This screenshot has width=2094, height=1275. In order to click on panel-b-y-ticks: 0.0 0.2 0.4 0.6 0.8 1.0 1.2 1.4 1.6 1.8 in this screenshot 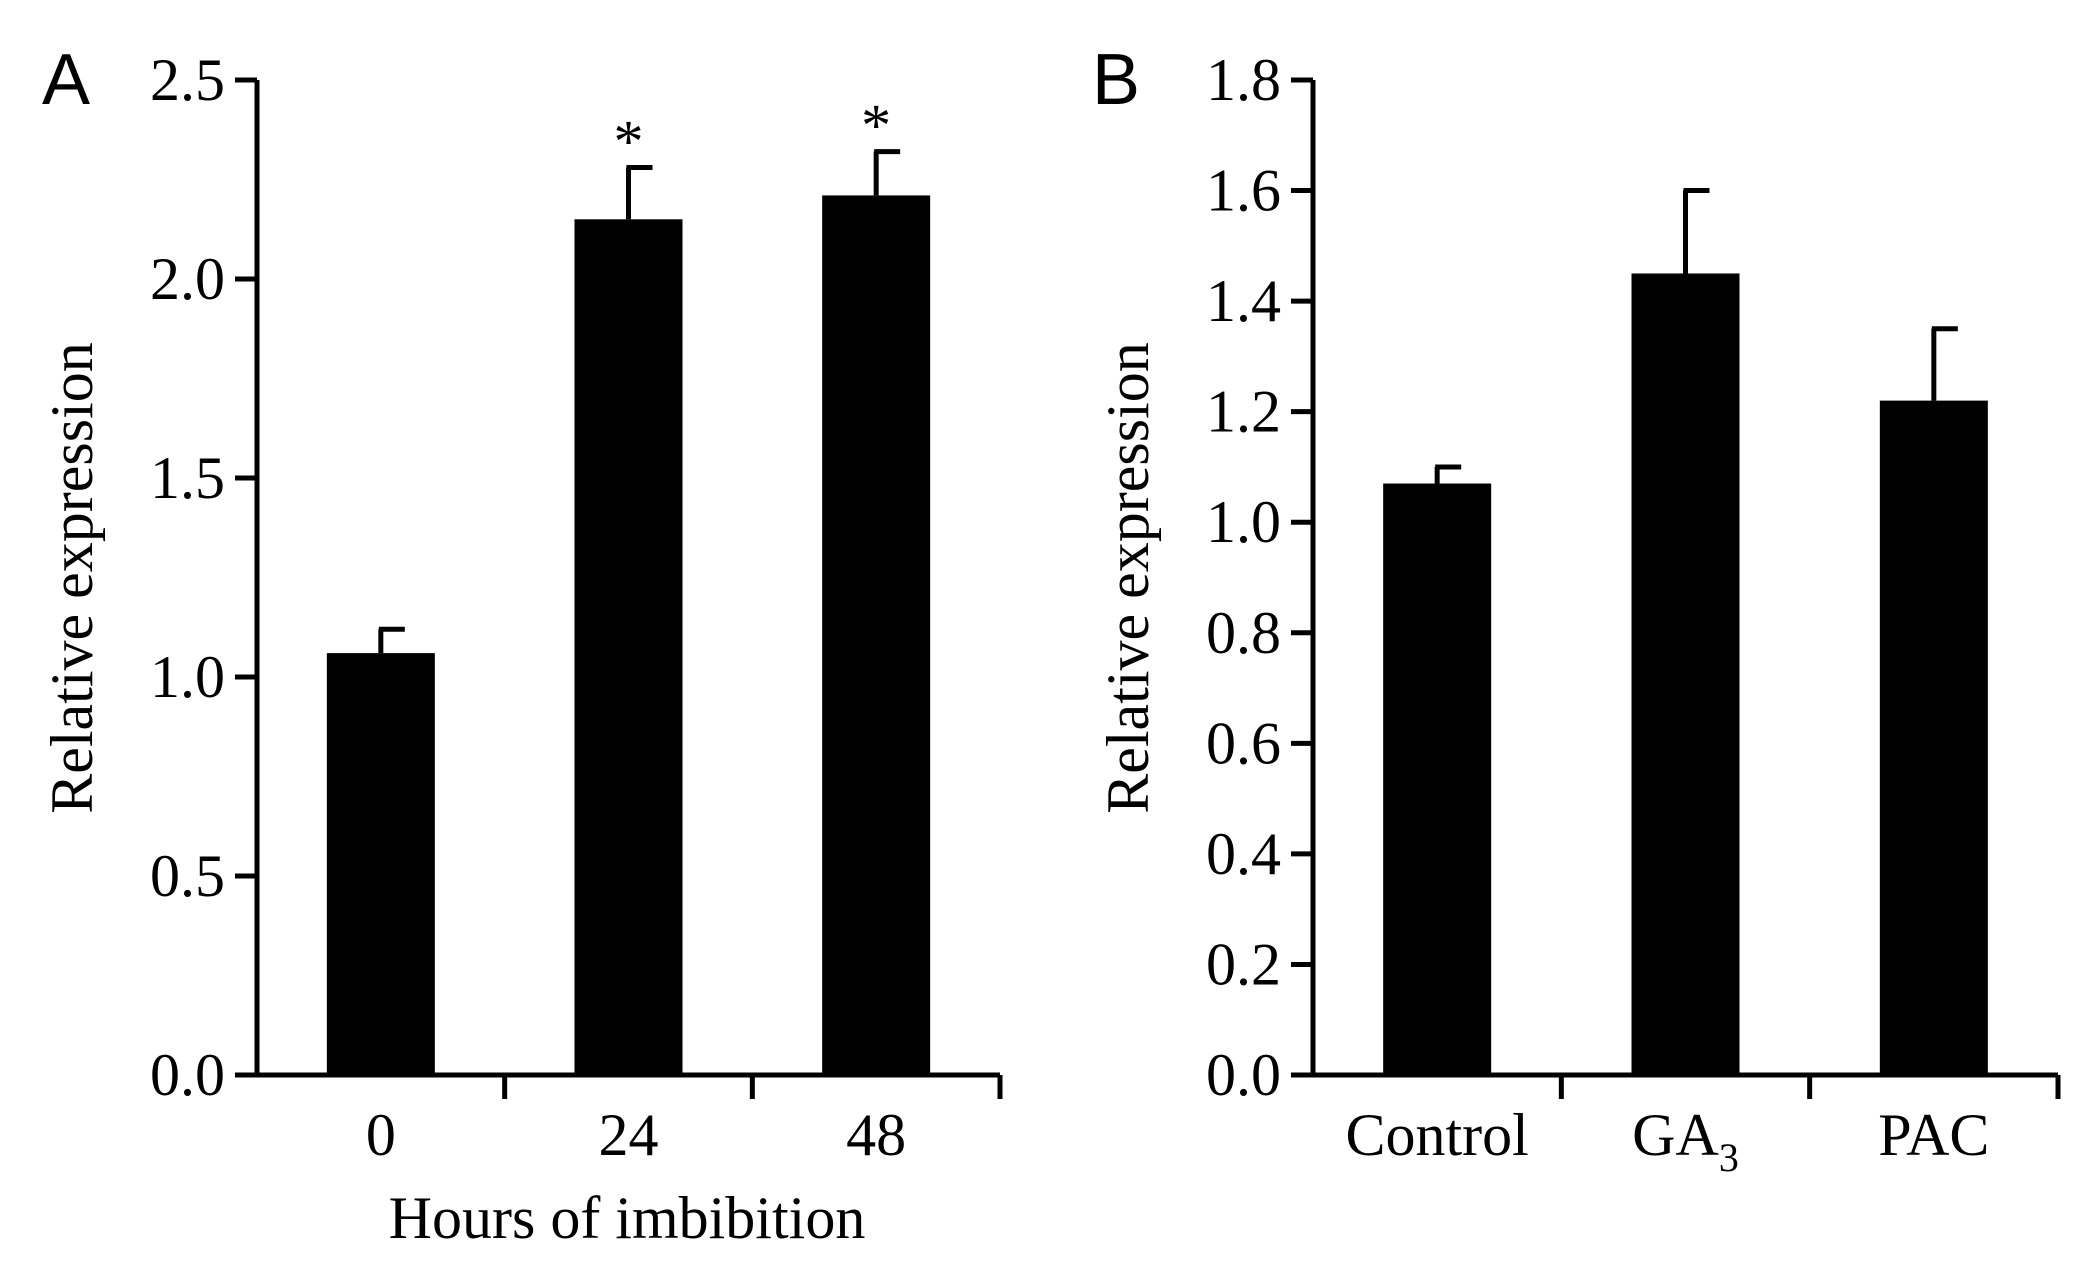, I will do `click(1259, 577)`.